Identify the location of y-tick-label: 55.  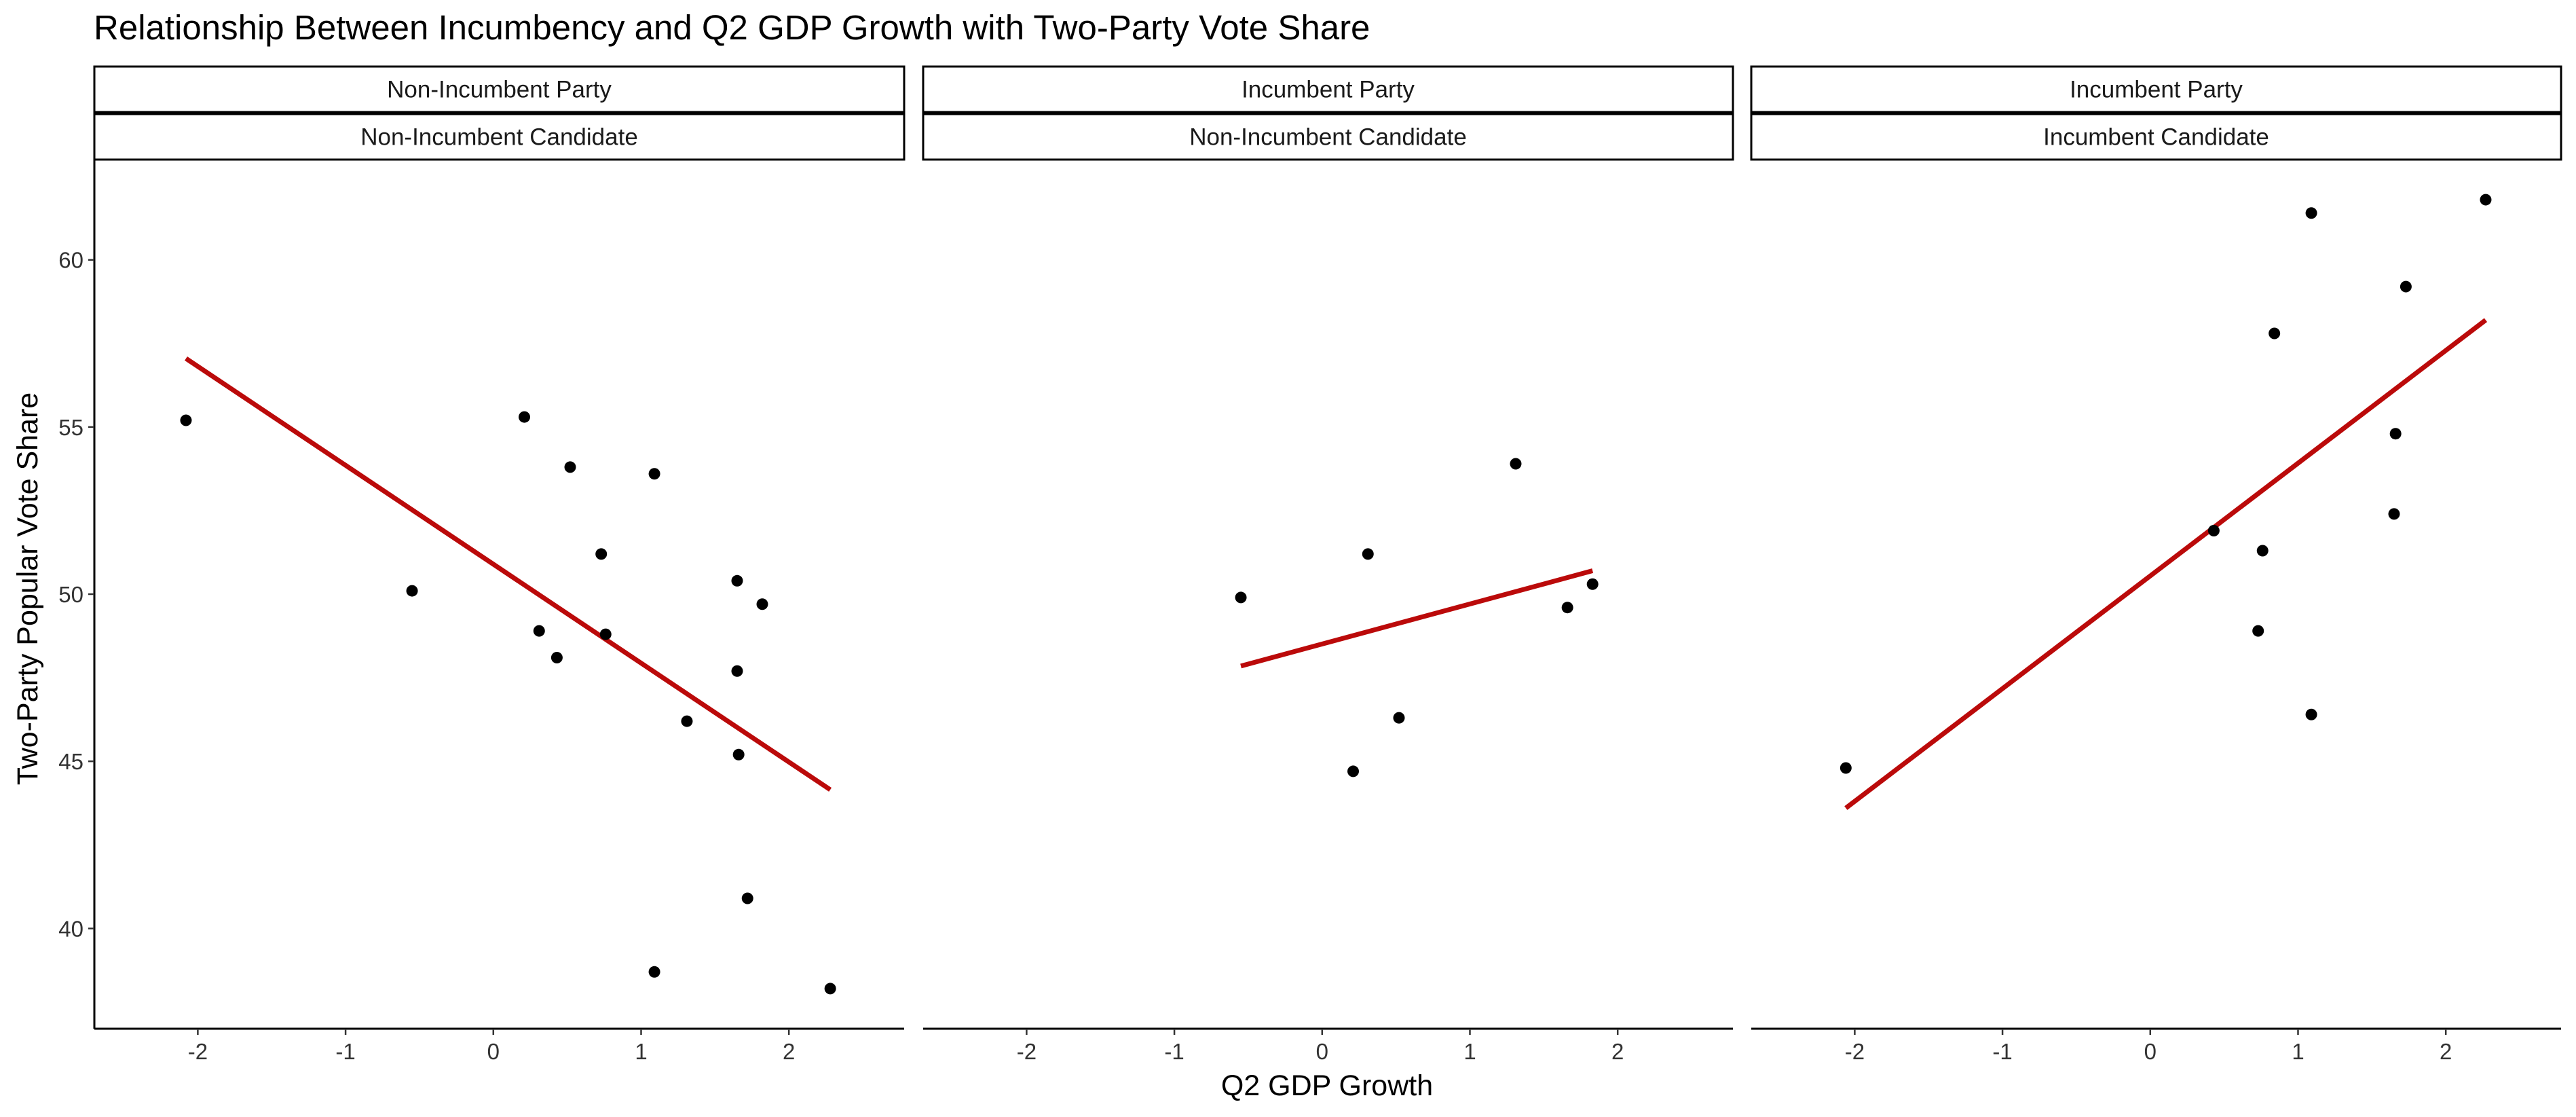
(71, 427).